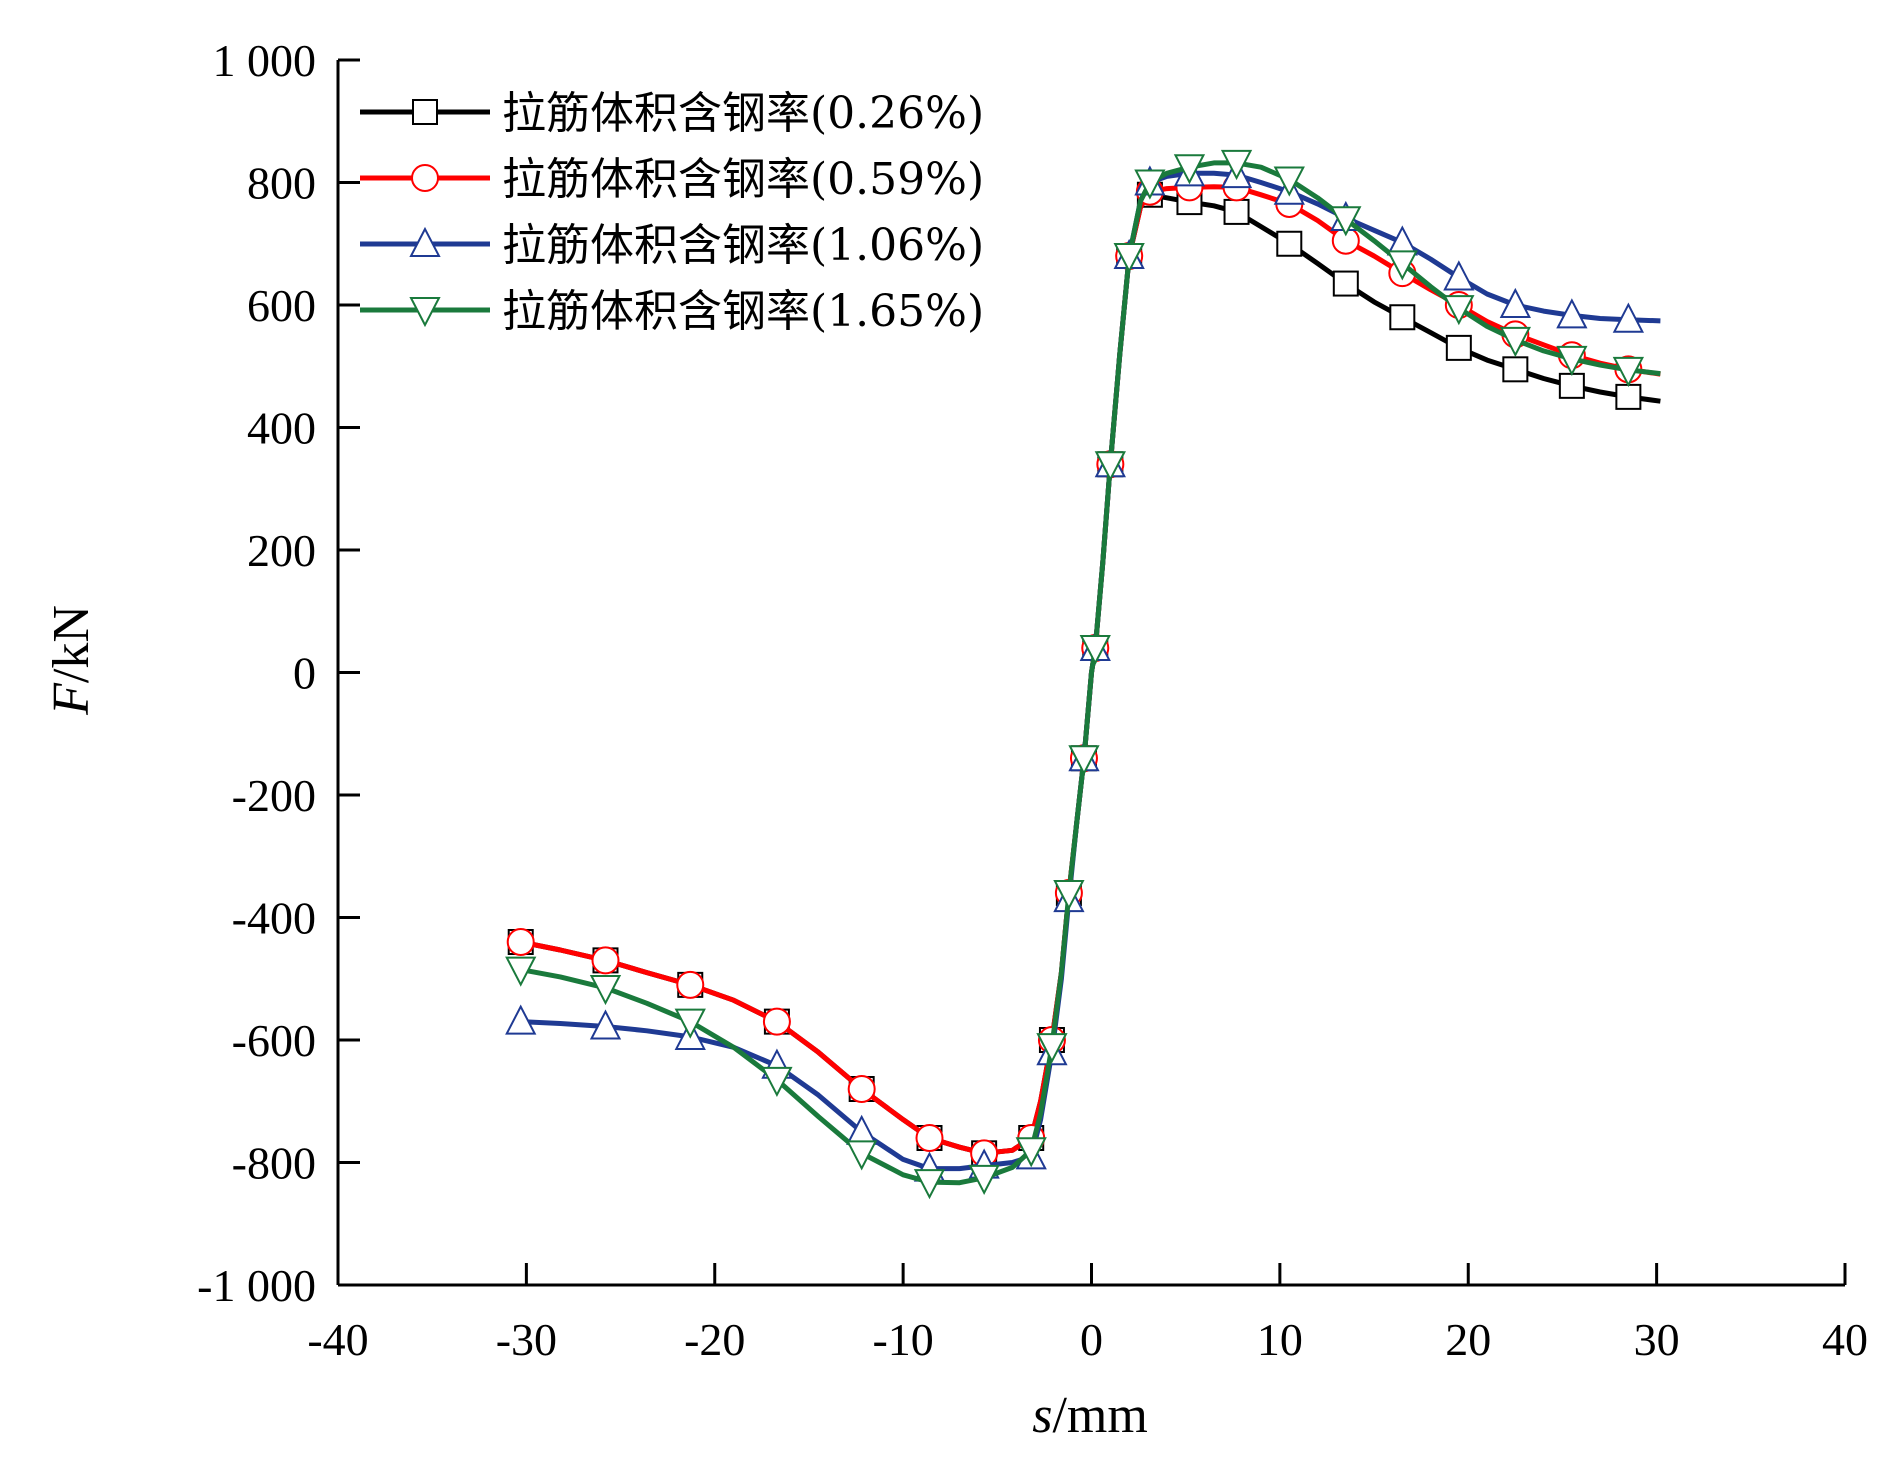  Describe the element at coordinates (1091, 1339) in the screenshot. I see `x-tick-label: 0` at that location.